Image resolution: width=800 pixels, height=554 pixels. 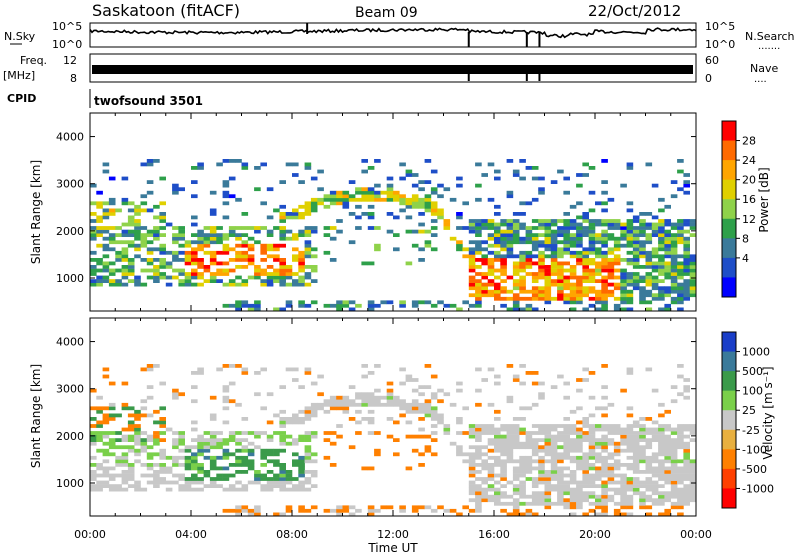 What do you see at coordinates (764, 199) in the screenshot?
I see `power-colorbar-label: Power [dB]` at bounding box center [764, 199].